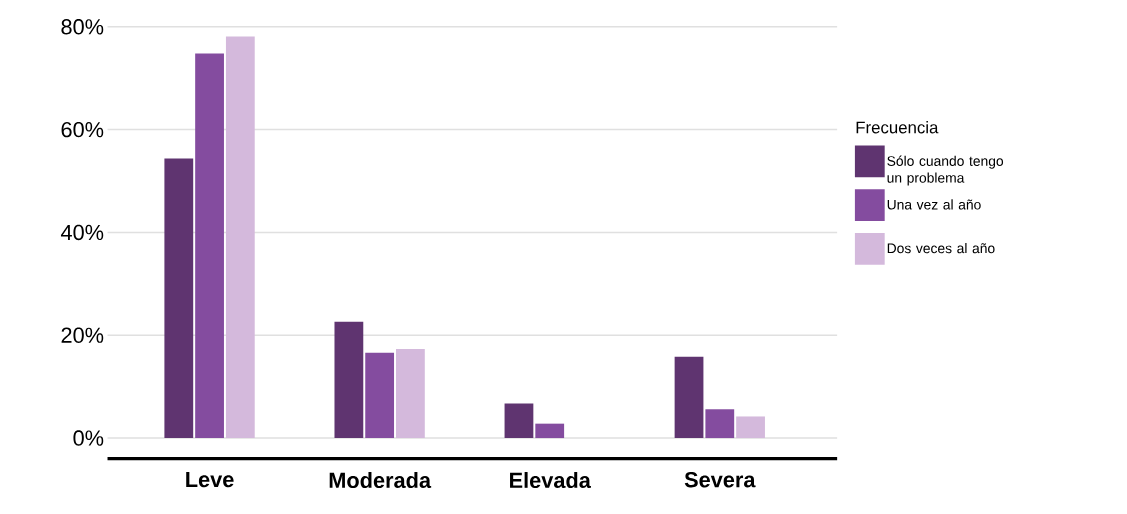 This screenshot has width=1127, height=514. Describe the element at coordinates (945, 170) in the screenshot. I see `legend-label: Sólo cuando tengo un problema` at that location.